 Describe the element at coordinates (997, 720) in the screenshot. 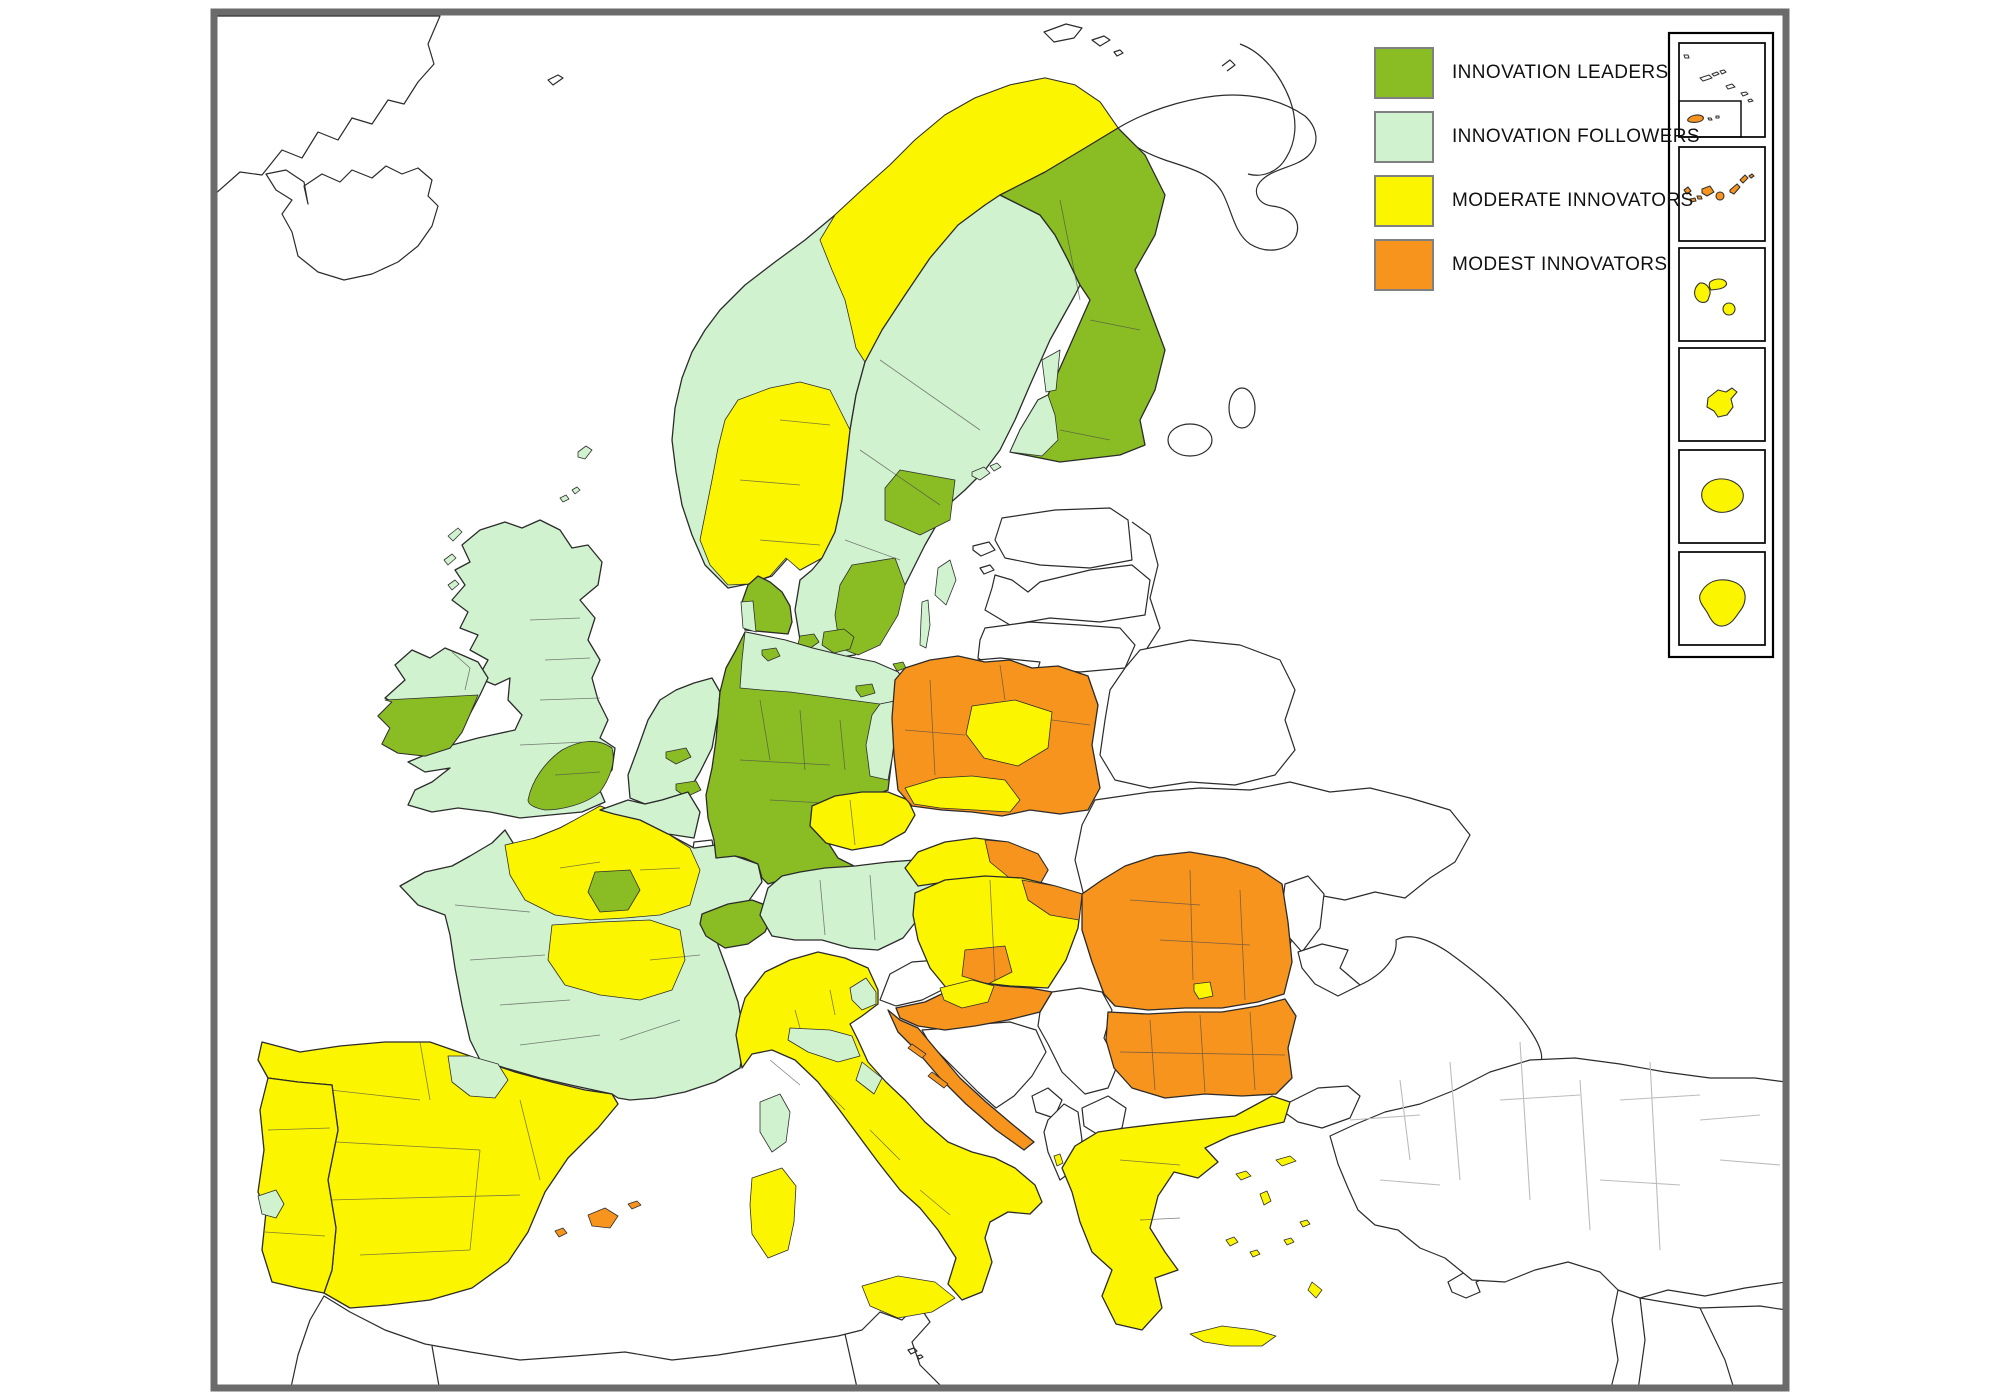

I see `poland-region-borders` at that location.